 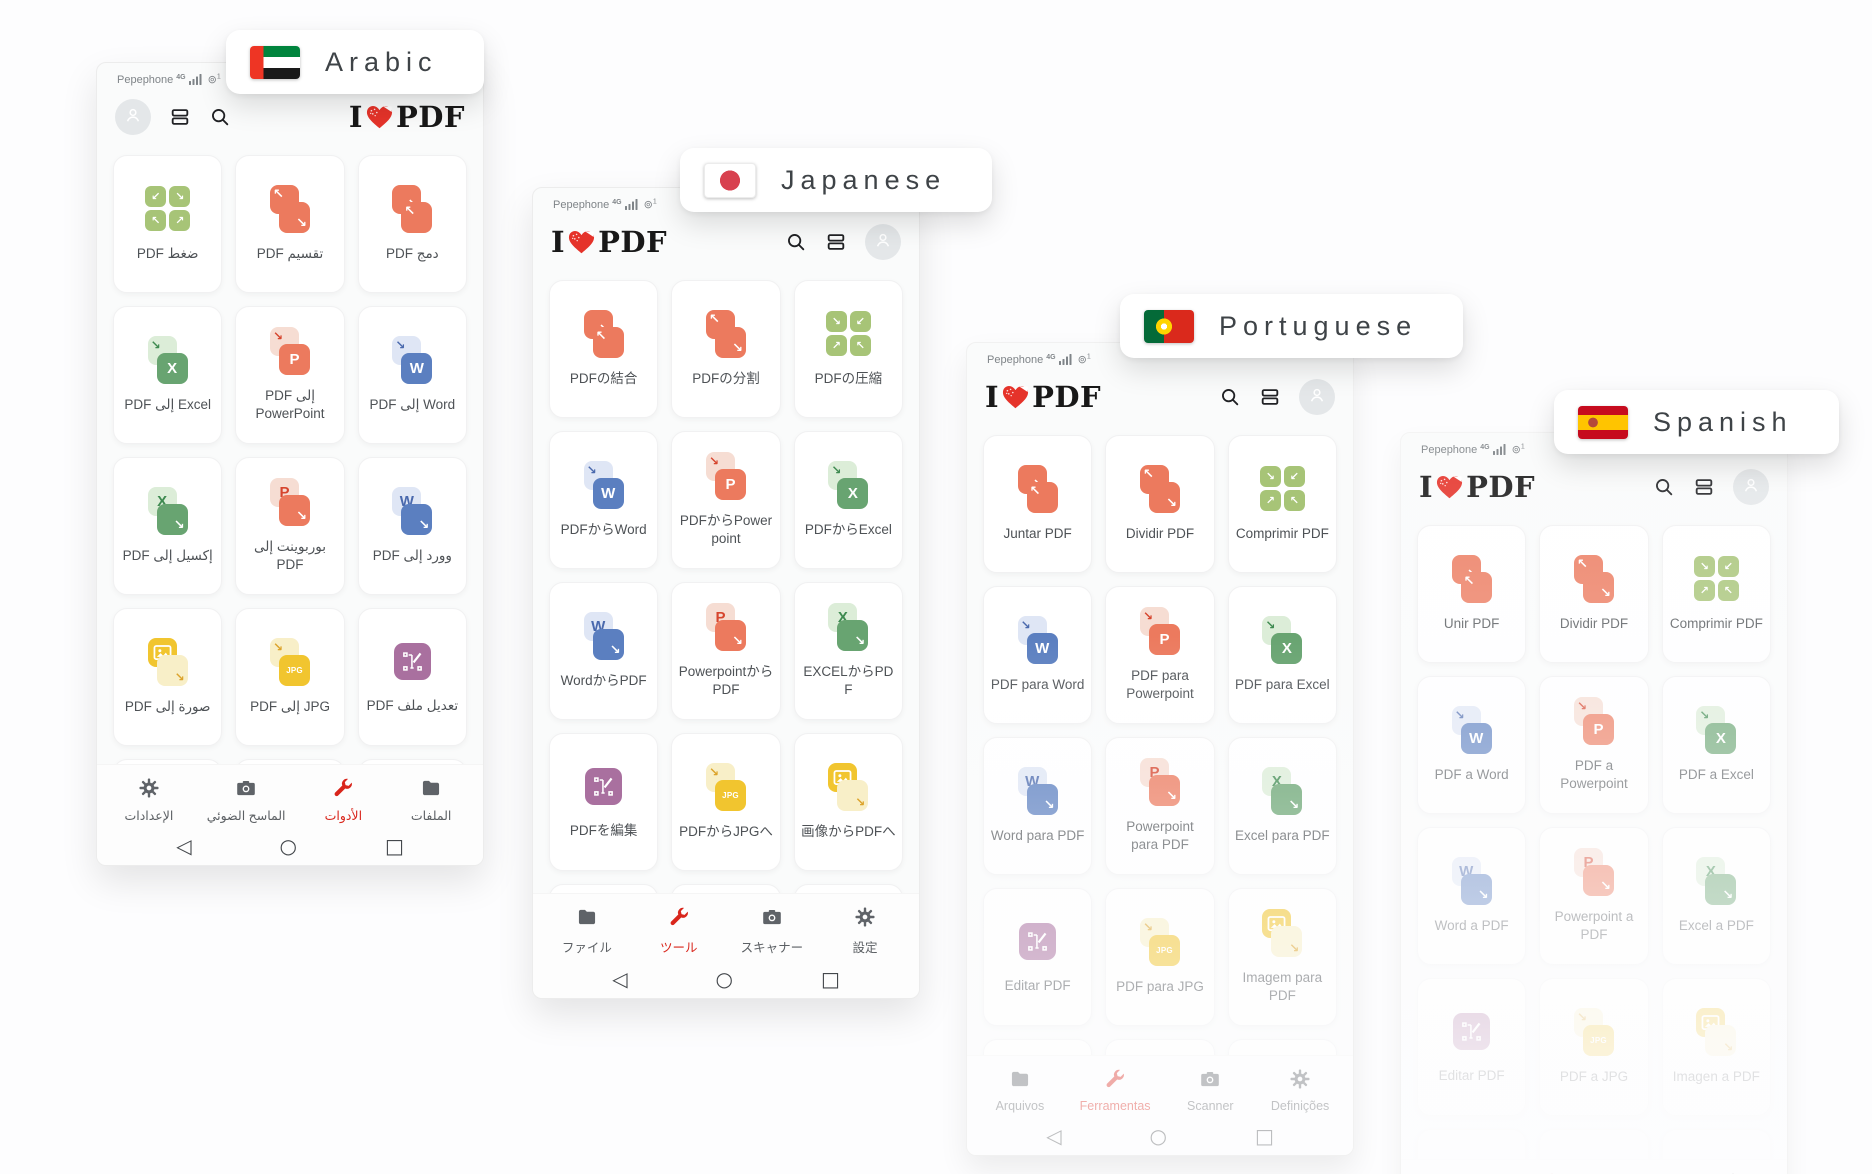 I want to click on tool-card-pdf-to-excel: ↘ X PDF إلى Excel, so click(x=168, y=375).